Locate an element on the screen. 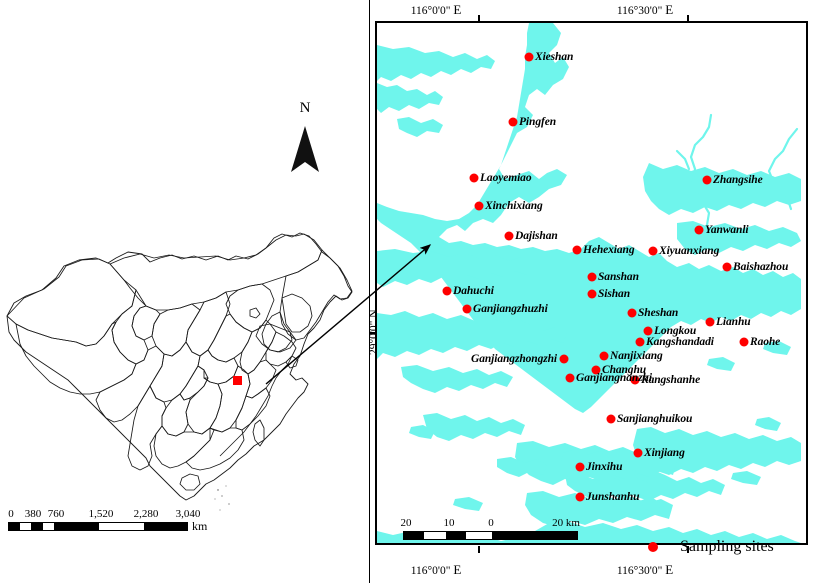  china-scale-unit: km is located at coordinates (200, 526).